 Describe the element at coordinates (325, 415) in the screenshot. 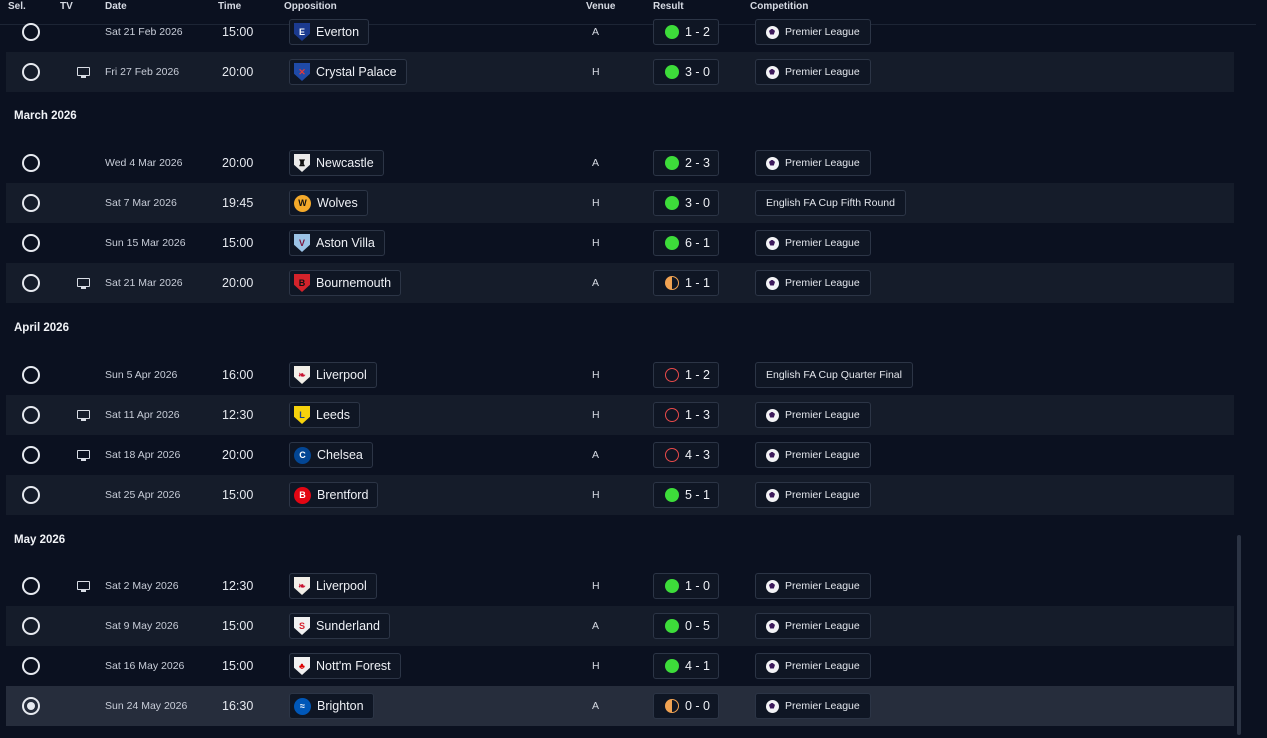

I see `opposition-button: L Leeds` at that location.